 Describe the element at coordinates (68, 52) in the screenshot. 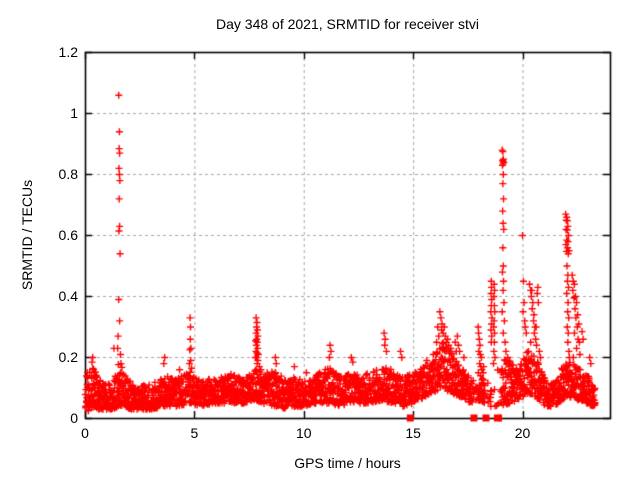

I see `y-tick-label: 1.2` at that location.